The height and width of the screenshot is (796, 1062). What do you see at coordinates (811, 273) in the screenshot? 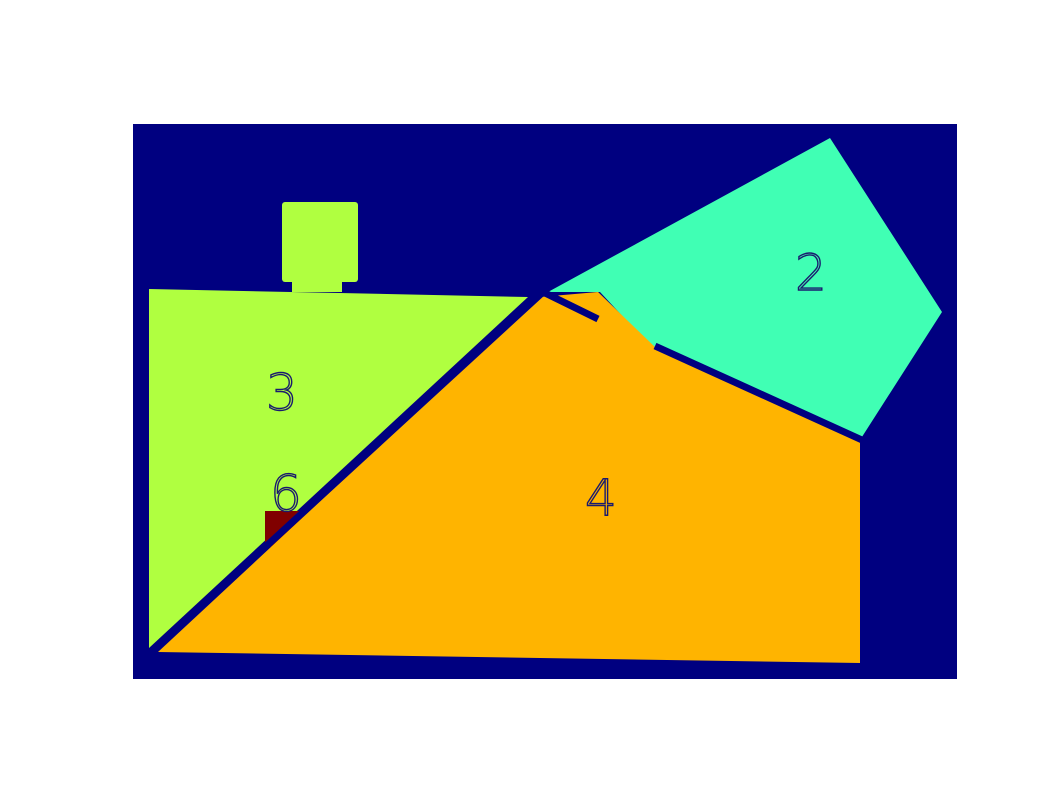
I see `region-2-label: 2` at bounding box center [811, 273].